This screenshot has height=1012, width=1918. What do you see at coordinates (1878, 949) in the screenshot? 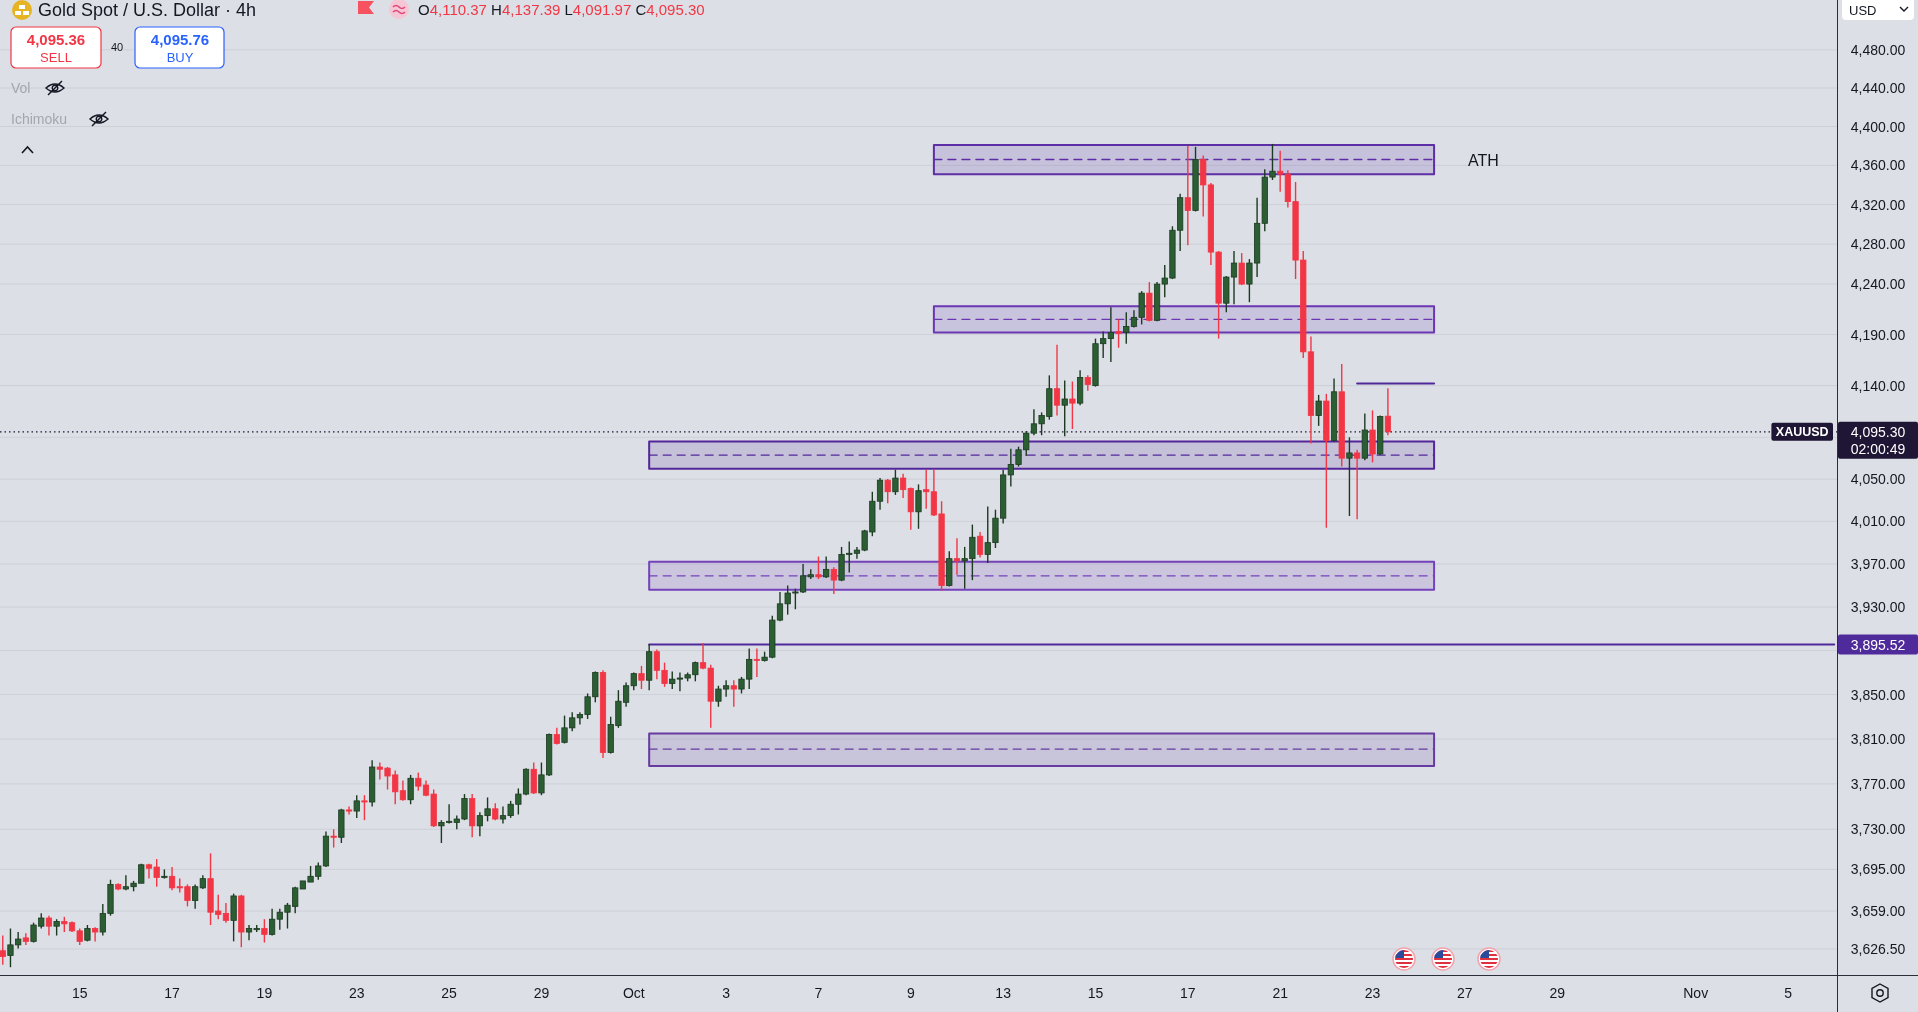
I see `y-tick-label: 3,626.50` at bounding box center [1878, 949].